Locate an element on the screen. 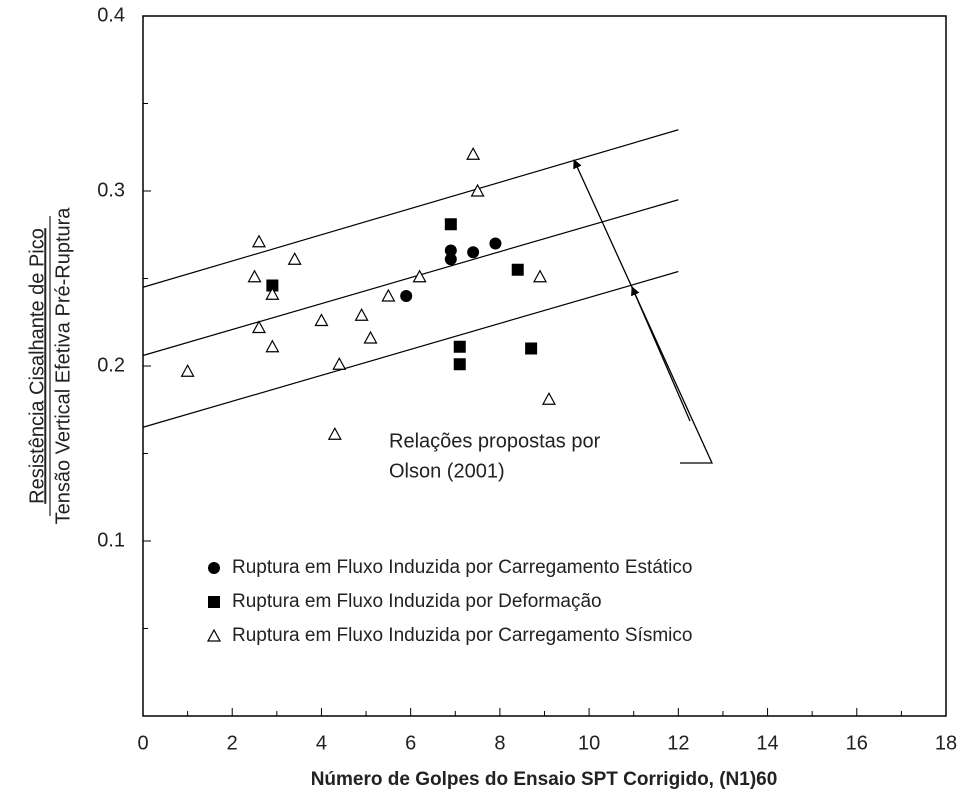  annotation-arrow is located at coordinates (661, 354).